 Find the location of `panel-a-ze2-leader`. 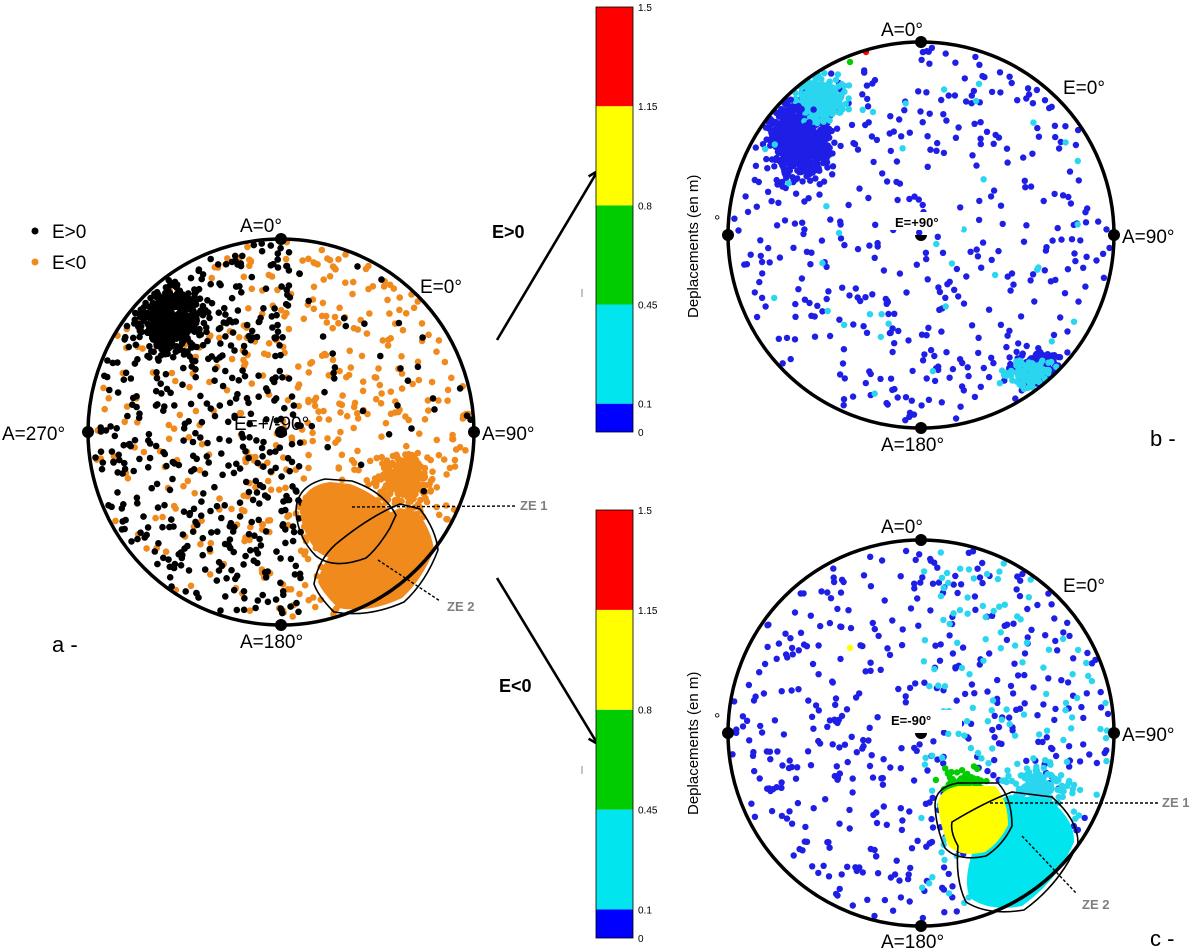

panel-a-ze2-leader is located at coordinates (409, 580).